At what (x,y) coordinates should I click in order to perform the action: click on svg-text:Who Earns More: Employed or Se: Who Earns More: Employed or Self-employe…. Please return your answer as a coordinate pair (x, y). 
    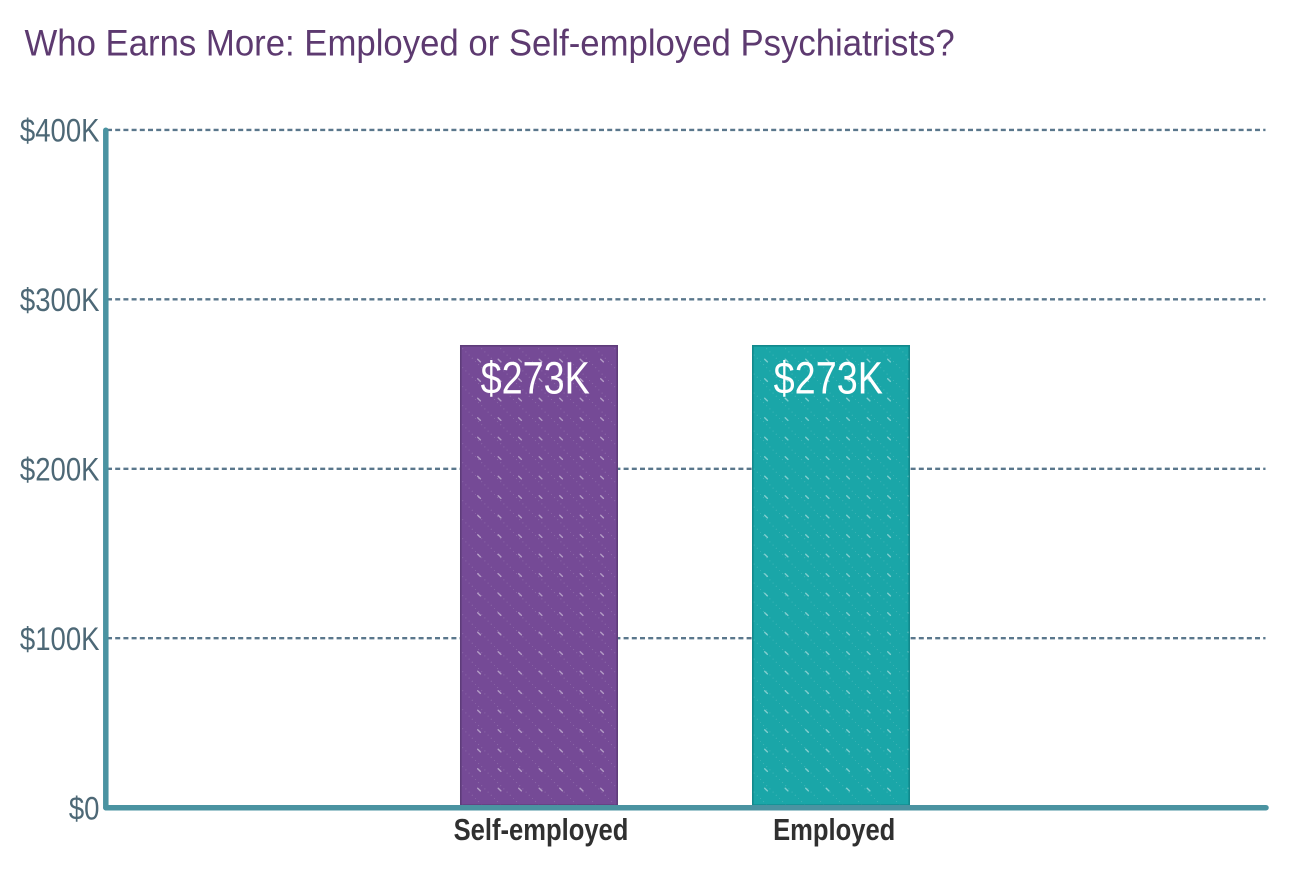
    Looking at the image, I should click on (490, 42).